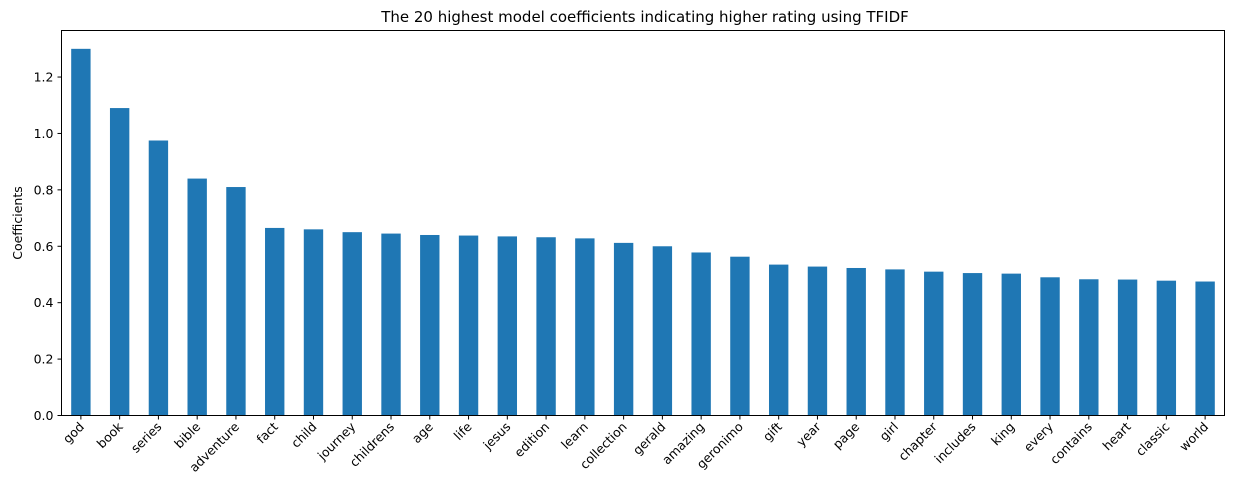 This screenshot has width=1233, height=495. I want to click on x-tick-label: heart, so click(1117, 436).